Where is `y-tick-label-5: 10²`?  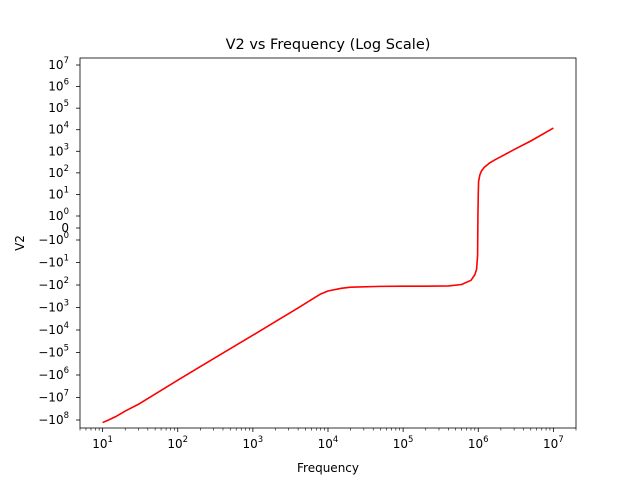 y-tick-label-5: 10² is located at coordinates (58, 172).